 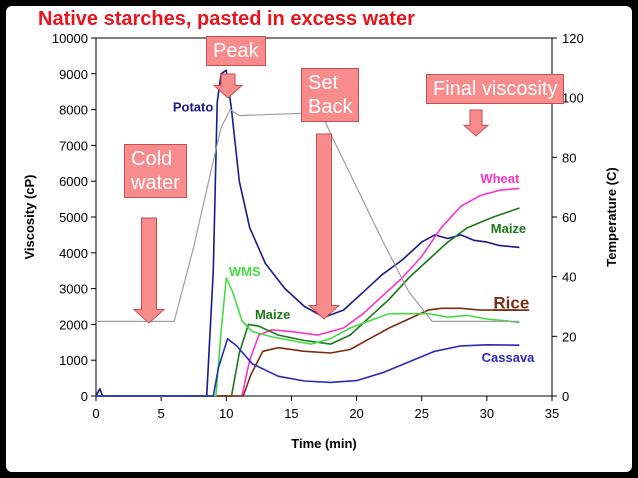 What do you see at coordinates (323, 83) in the screenshot?
I see `callout-set-back-line1: Set` at bounding box center [323, 83].